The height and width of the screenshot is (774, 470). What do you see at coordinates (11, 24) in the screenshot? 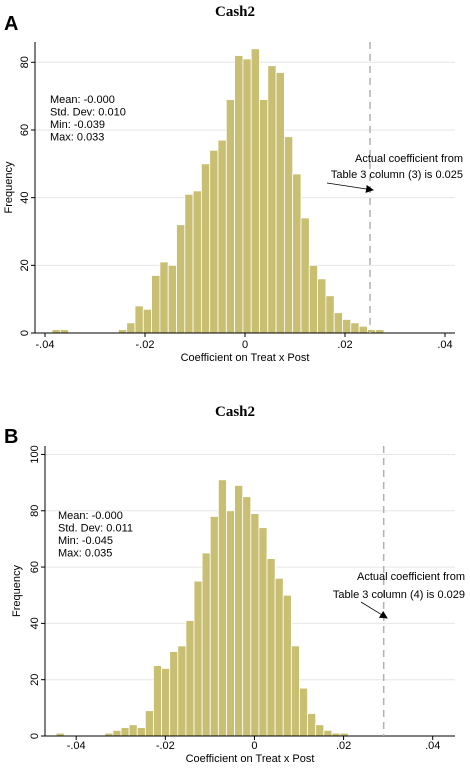
I see `panel-letter: A` at bounding box center [11, 24].